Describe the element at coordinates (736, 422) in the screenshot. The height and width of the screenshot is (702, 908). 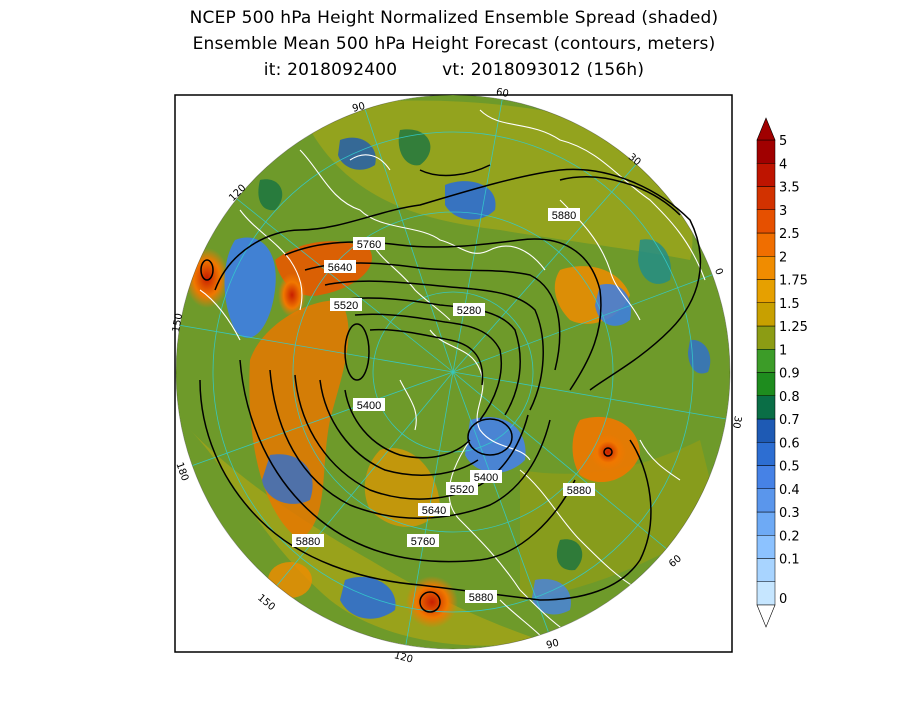
I see `lon-label: 30` at that location.